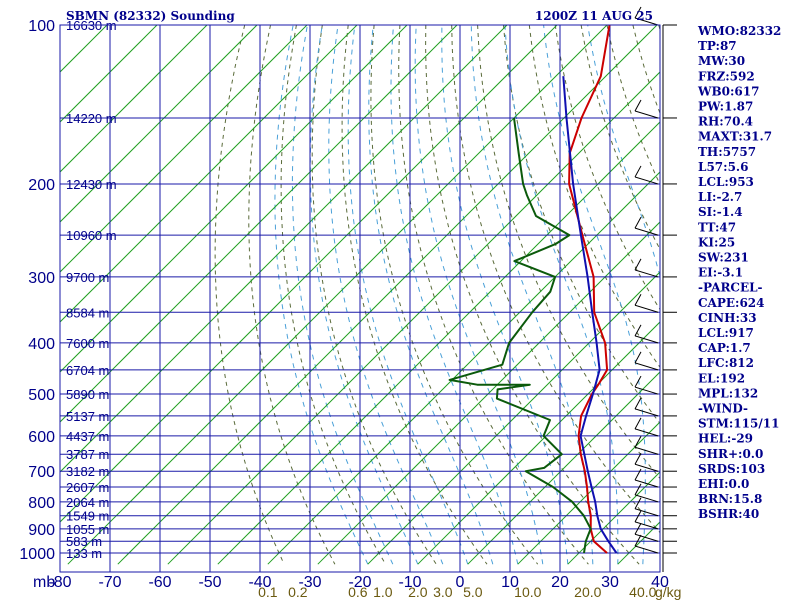  Describe the element at coordinates (383, 592) in the screenshot. I see `mixing-ratio-label: 1.0` at that location.